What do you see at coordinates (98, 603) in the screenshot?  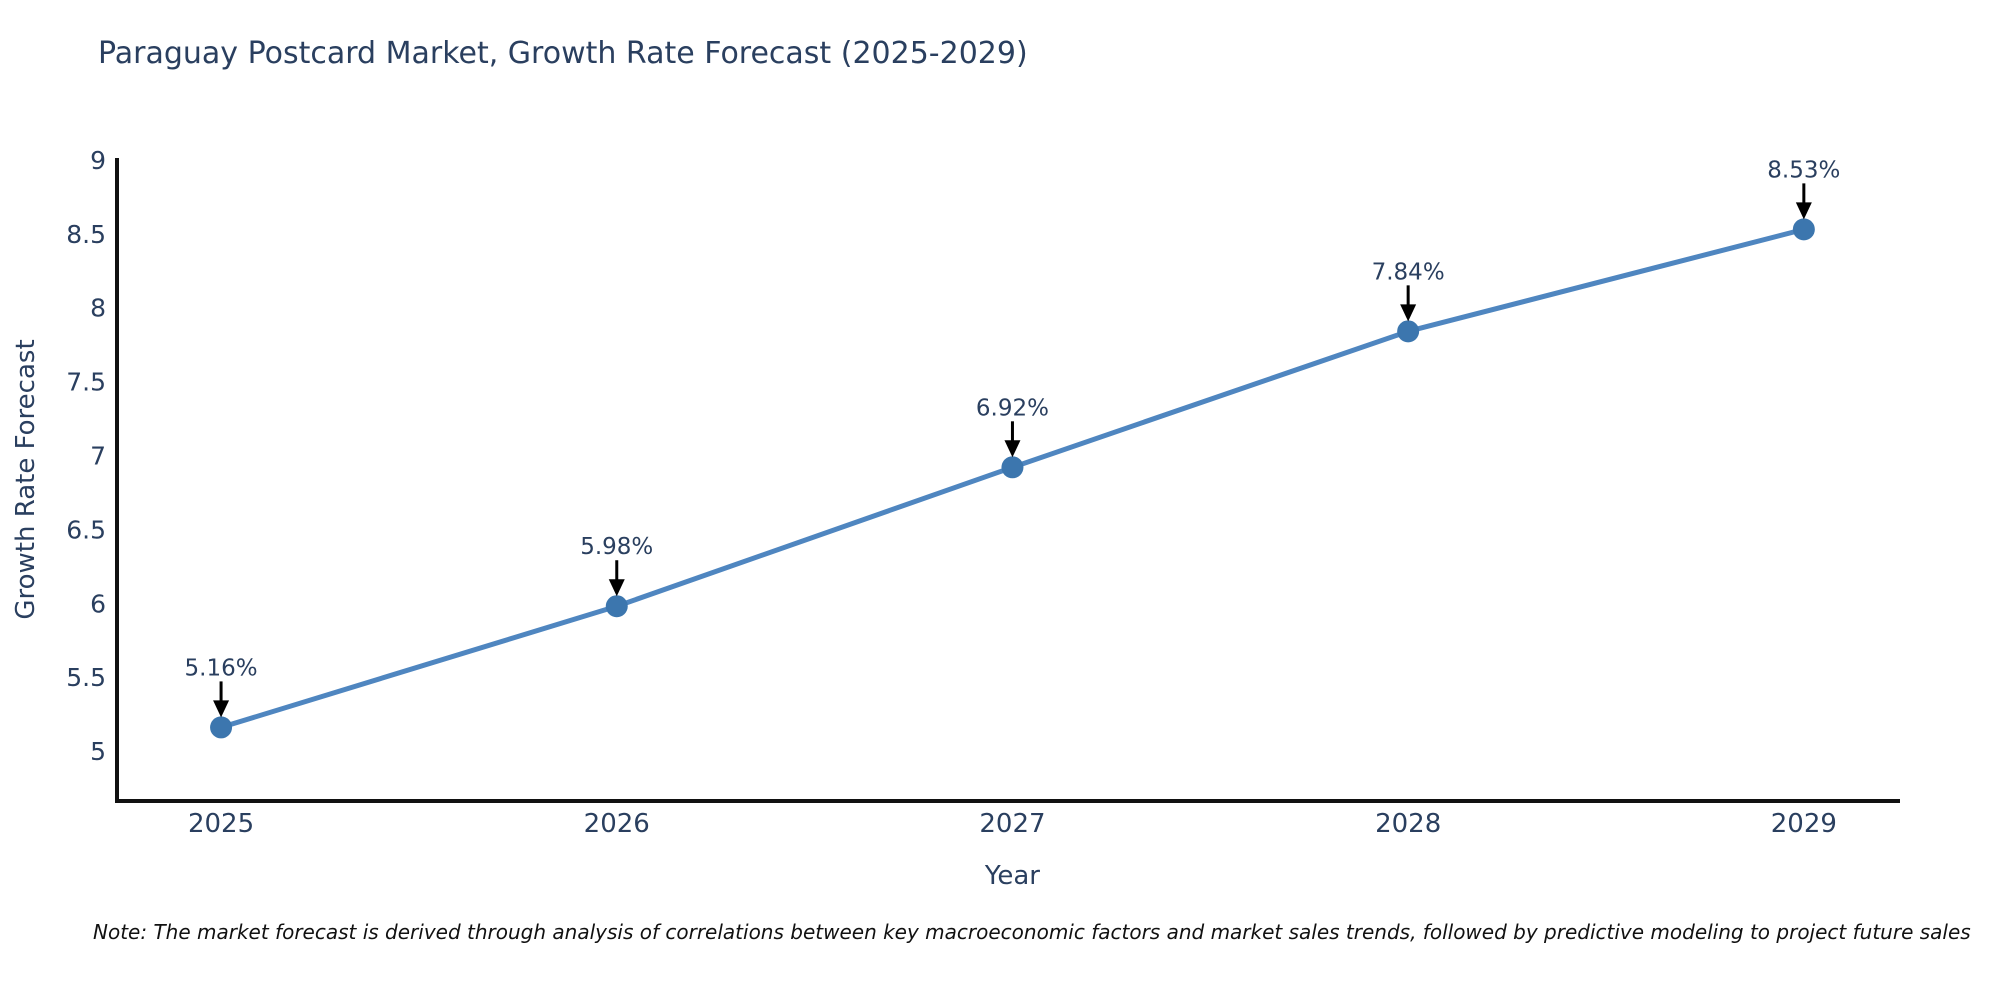 I see `y-tick-label: 6` at bounding box center [98, 603].